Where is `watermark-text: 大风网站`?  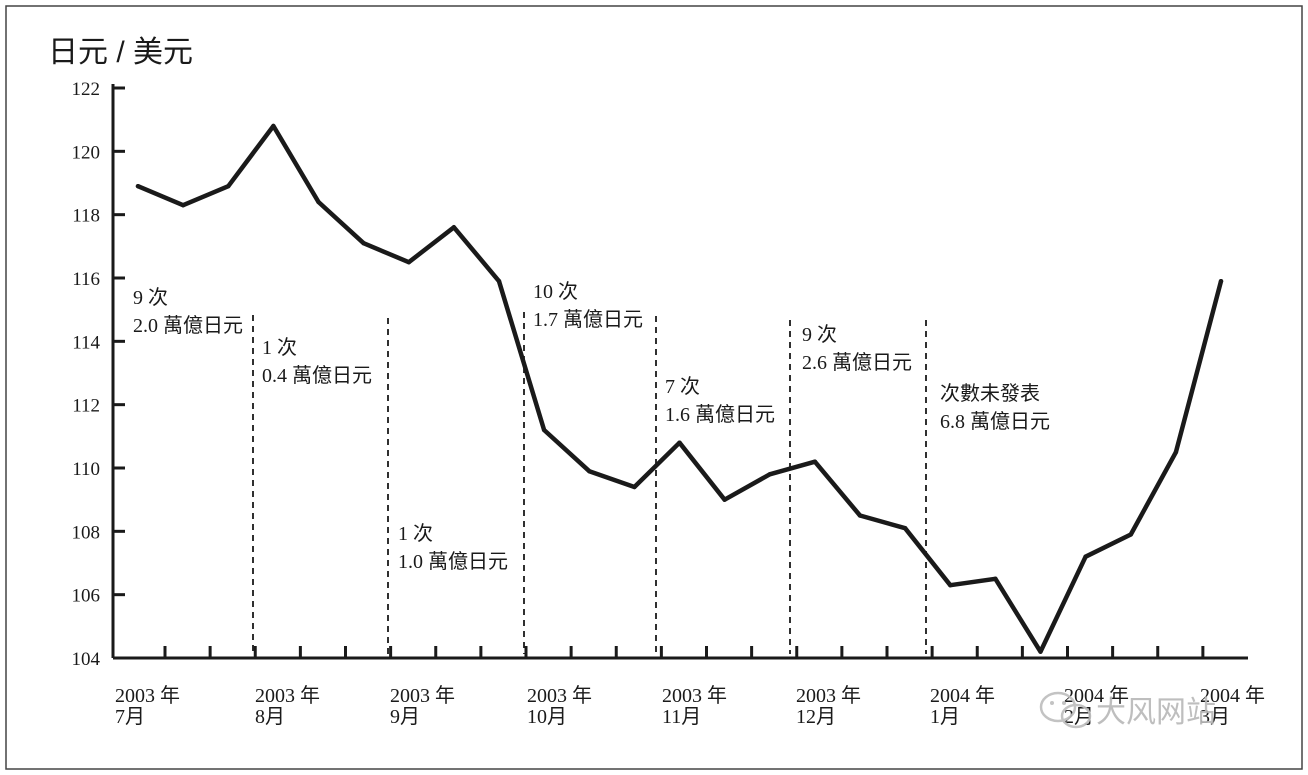
watermark-text: 大风网站 is located at coordinates (1156, 712).